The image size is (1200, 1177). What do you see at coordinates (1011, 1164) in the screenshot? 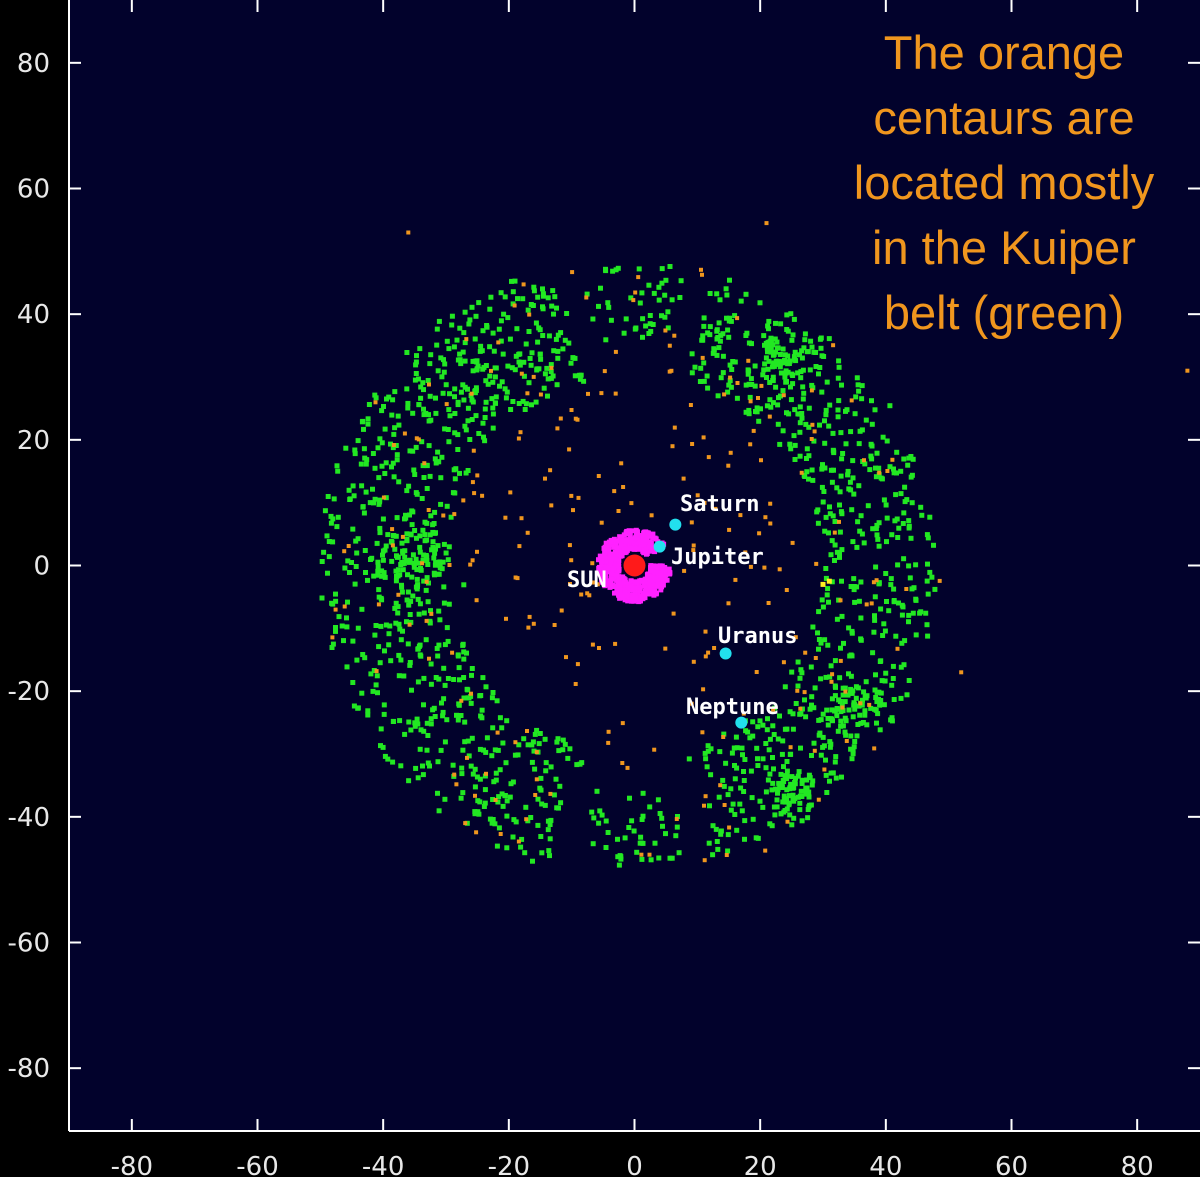
I see `x-tick-label: 60` at bounding box center [1011, 1164].